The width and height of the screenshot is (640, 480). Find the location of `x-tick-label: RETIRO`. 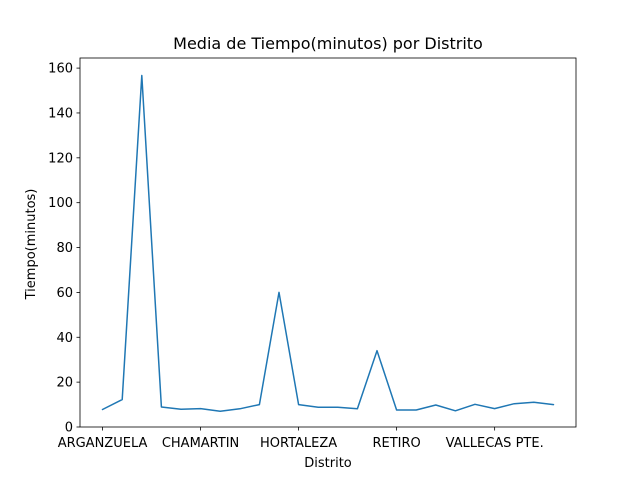

x-tick-label: RETIRO is located at coordinates (396, 443).